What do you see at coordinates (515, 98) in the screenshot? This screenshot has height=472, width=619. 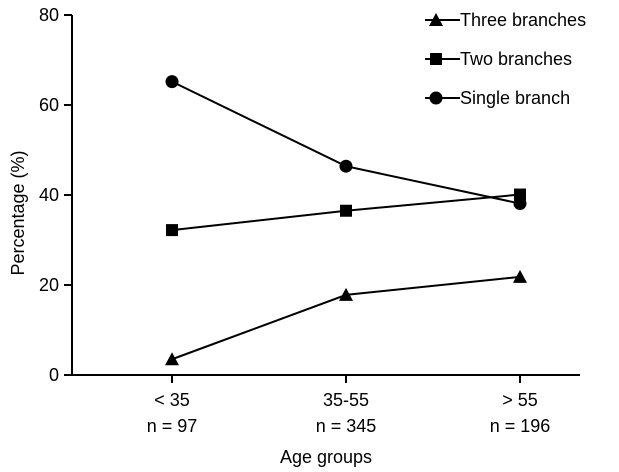 I see `legend-label: Single branch` at bounding box center [515, 98].